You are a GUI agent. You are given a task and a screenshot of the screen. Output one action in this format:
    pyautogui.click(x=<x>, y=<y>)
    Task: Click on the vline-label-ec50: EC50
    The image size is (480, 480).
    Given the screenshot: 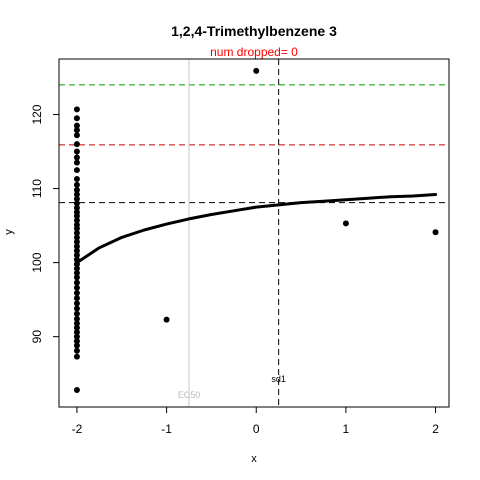 What is the action you would take?
    pyautogui.click(x=189, y=395)
    